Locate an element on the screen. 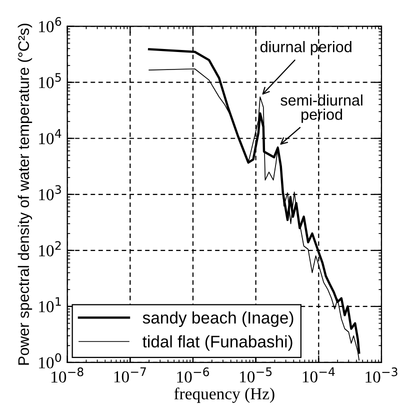 The height and width of the screenshot is (405, 408). x-tick-label: 10$^{−6}$ is located at coordinates (193, 375).